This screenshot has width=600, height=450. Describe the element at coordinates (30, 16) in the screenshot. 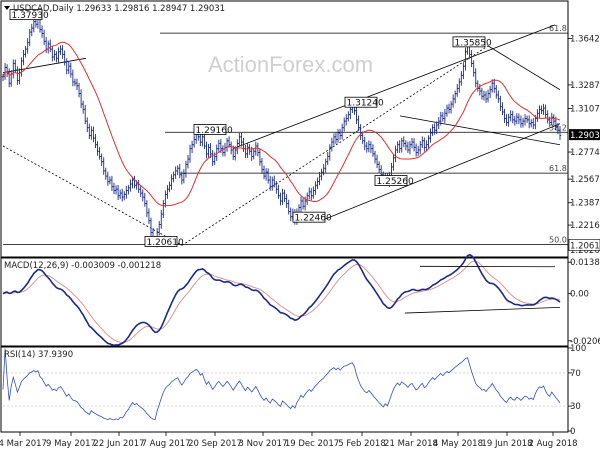

I see `annotation-label: 1.37930` at that location.